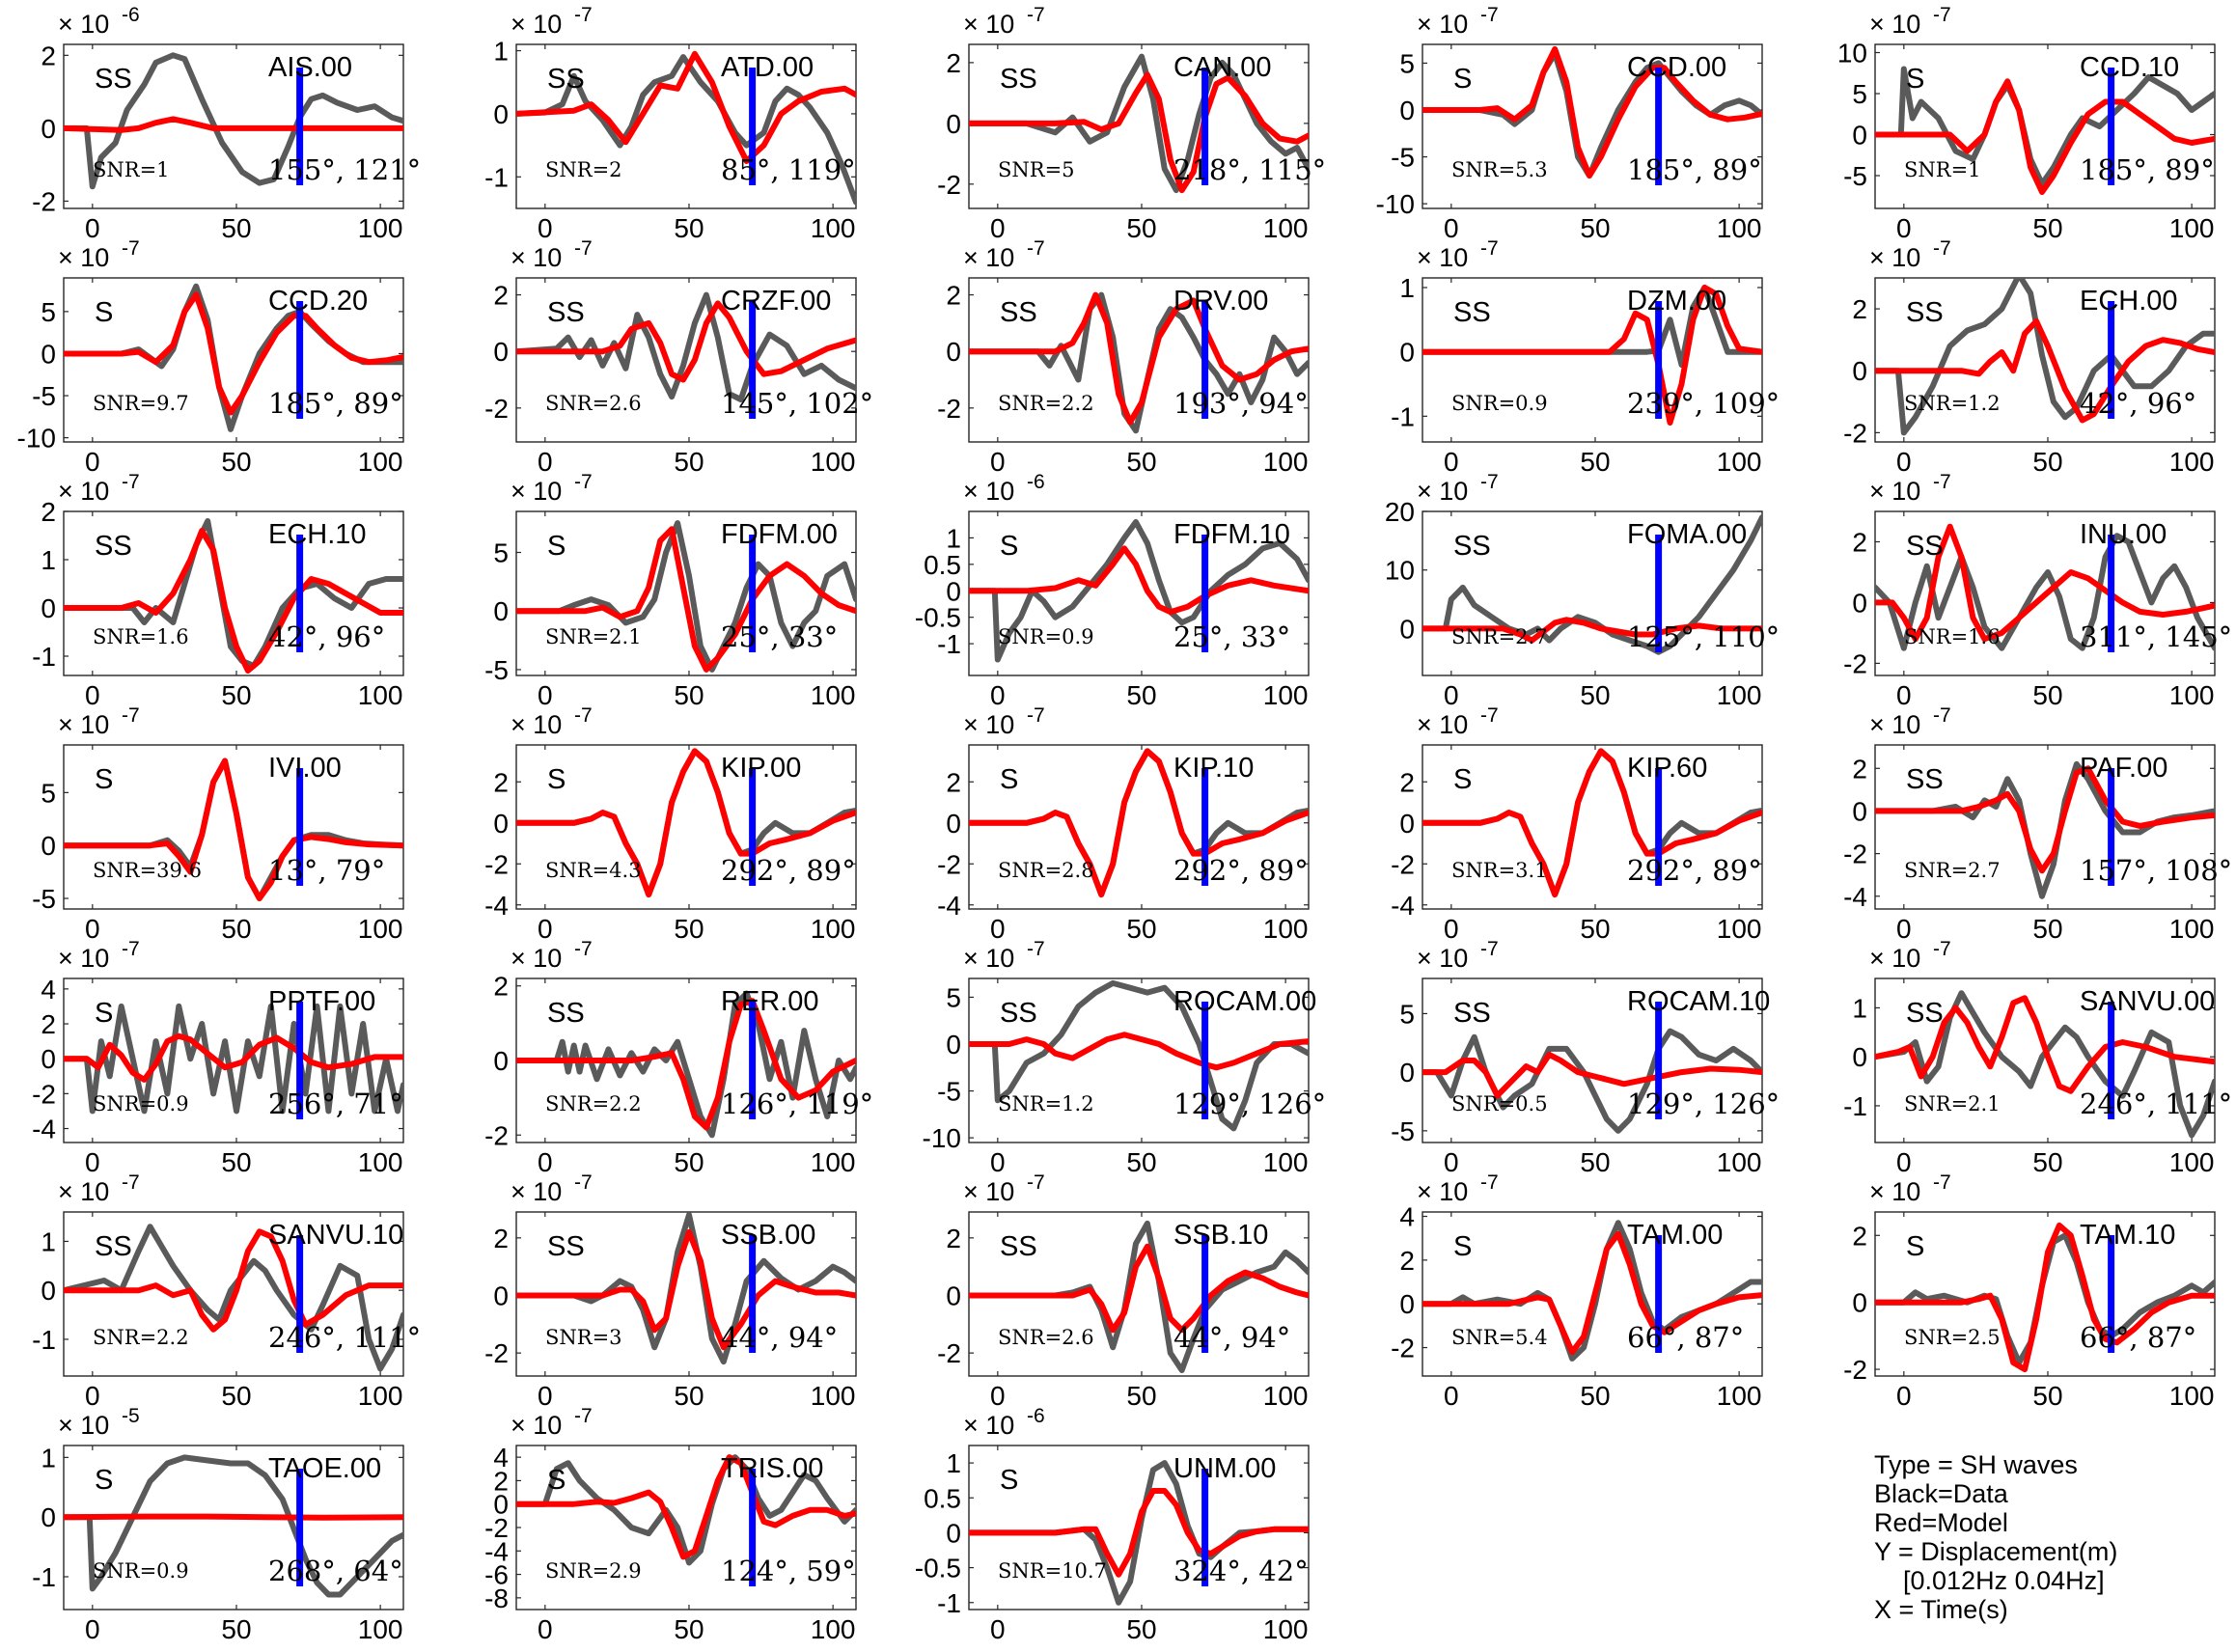 The height and width of the screenshot is (1652, 2236). What do you see at coordinates (1677, 67) in the screenshot?
I see `station-label: CCD.00` at bounding box center [1677, 67].